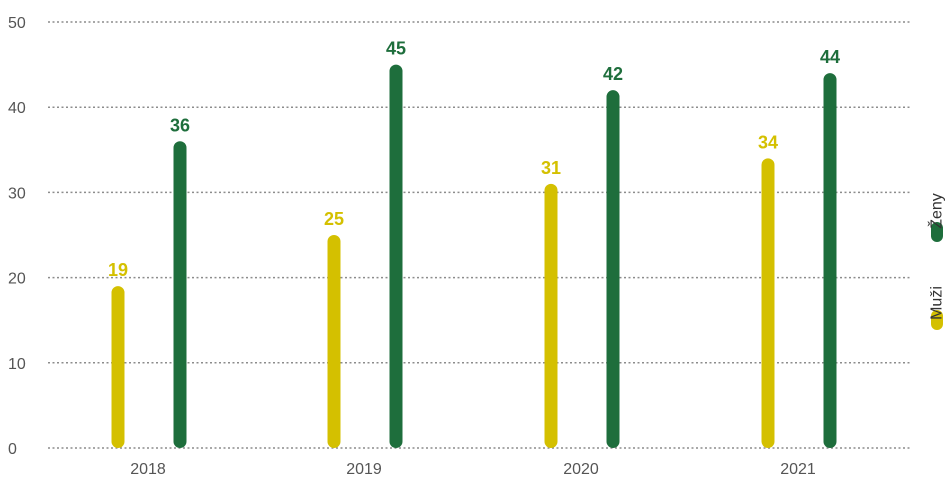  I want to click on y-tick-label: 30, so click(17, 193).